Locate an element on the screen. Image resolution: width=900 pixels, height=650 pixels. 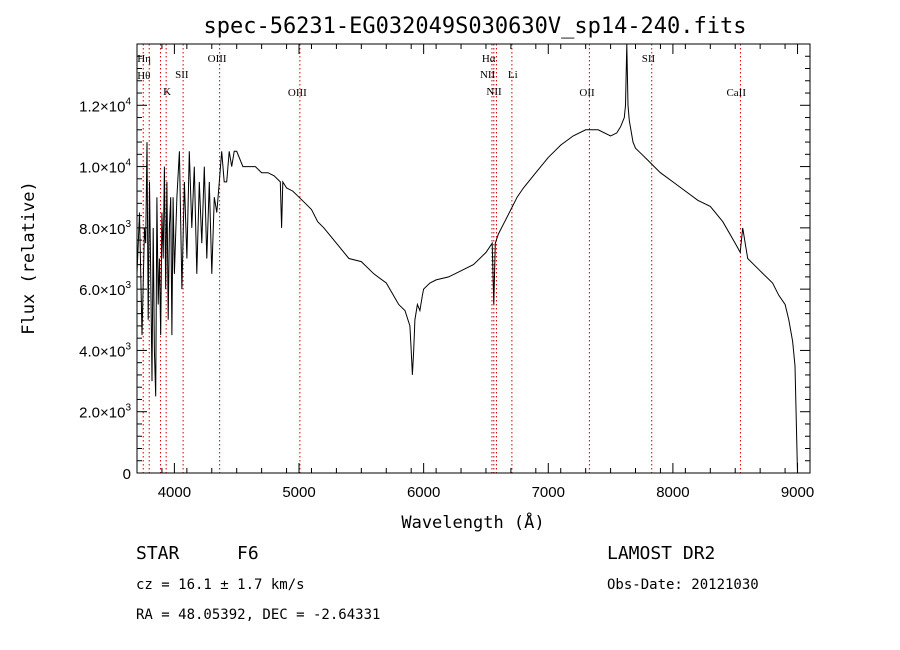
x-tick-label: 5000 is located at coordinates (298, 492).